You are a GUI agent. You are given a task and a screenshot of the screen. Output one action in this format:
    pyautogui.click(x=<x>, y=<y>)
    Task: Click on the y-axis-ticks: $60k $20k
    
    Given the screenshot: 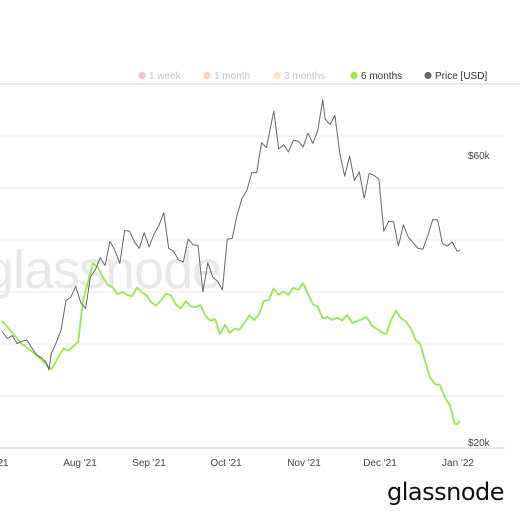 What is the action you would take?
    pyautogui.click(x=479, y=300)
    